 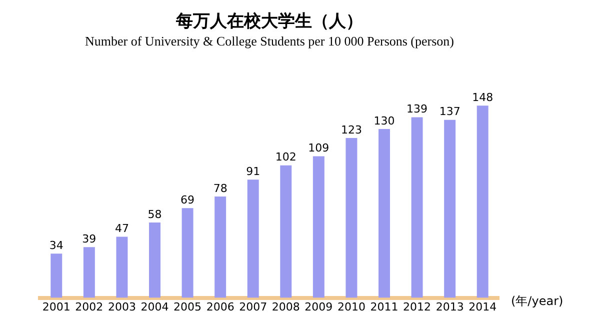 I want to click on data-label: 148, so click(x=483, y=97).